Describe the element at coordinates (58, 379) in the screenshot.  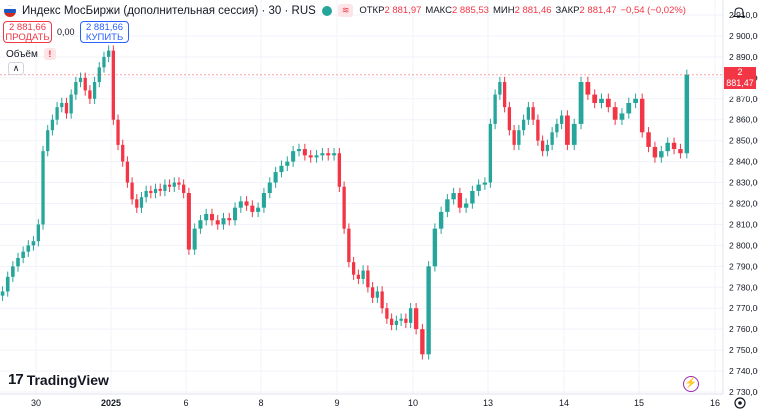
I see `tradingview-logo: 17 TradingView` at that location.